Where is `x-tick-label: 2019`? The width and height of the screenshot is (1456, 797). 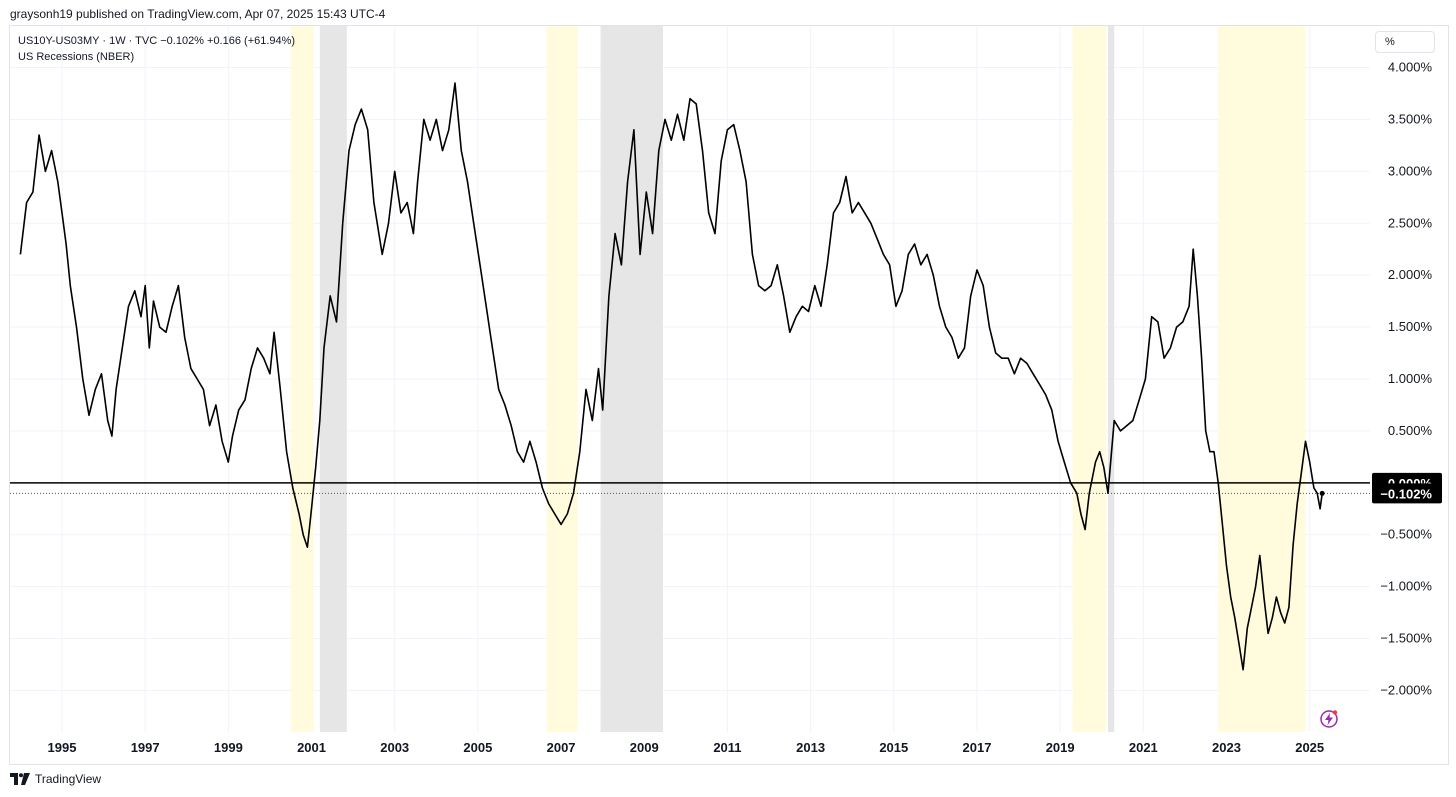
x-tick-label: 2019 is located at coordinates (1060, 747).